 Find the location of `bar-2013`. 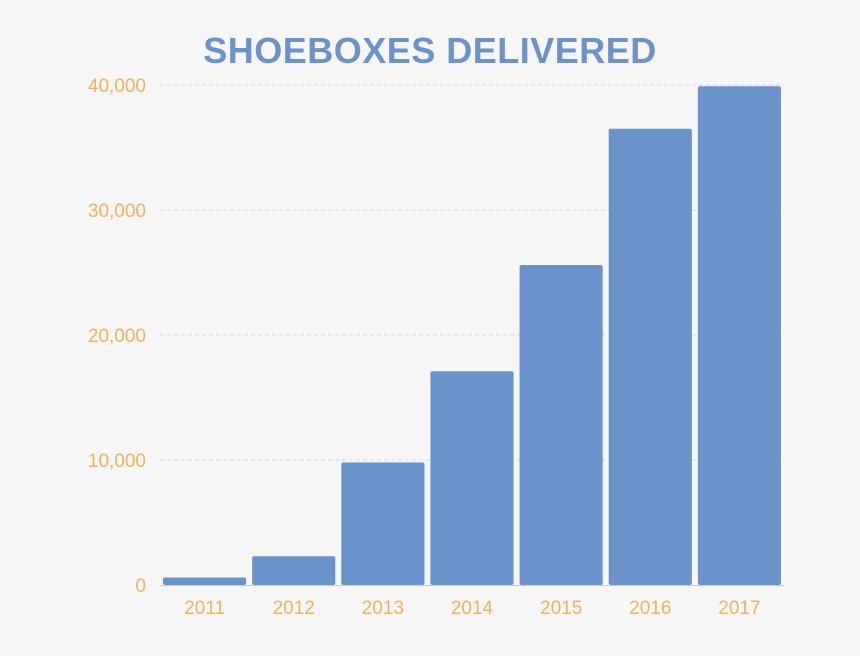

bar-2013 is located at coordinates (383, 523).